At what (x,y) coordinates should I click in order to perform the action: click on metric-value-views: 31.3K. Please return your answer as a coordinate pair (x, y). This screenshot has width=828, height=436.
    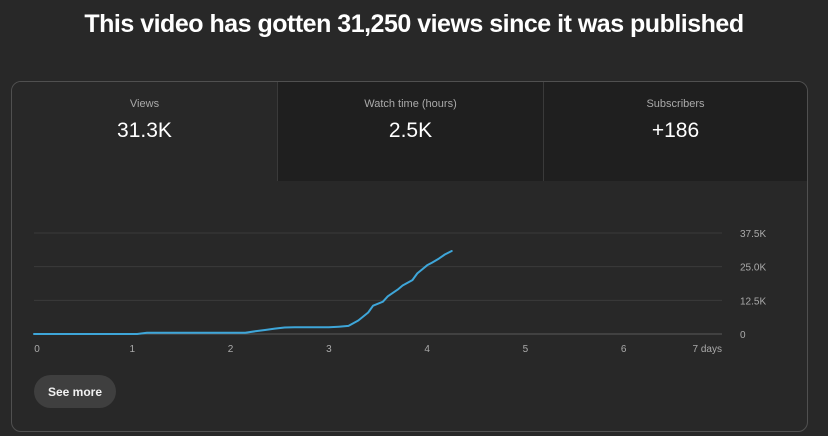
    Looking at the image, I should click on (144, 130).